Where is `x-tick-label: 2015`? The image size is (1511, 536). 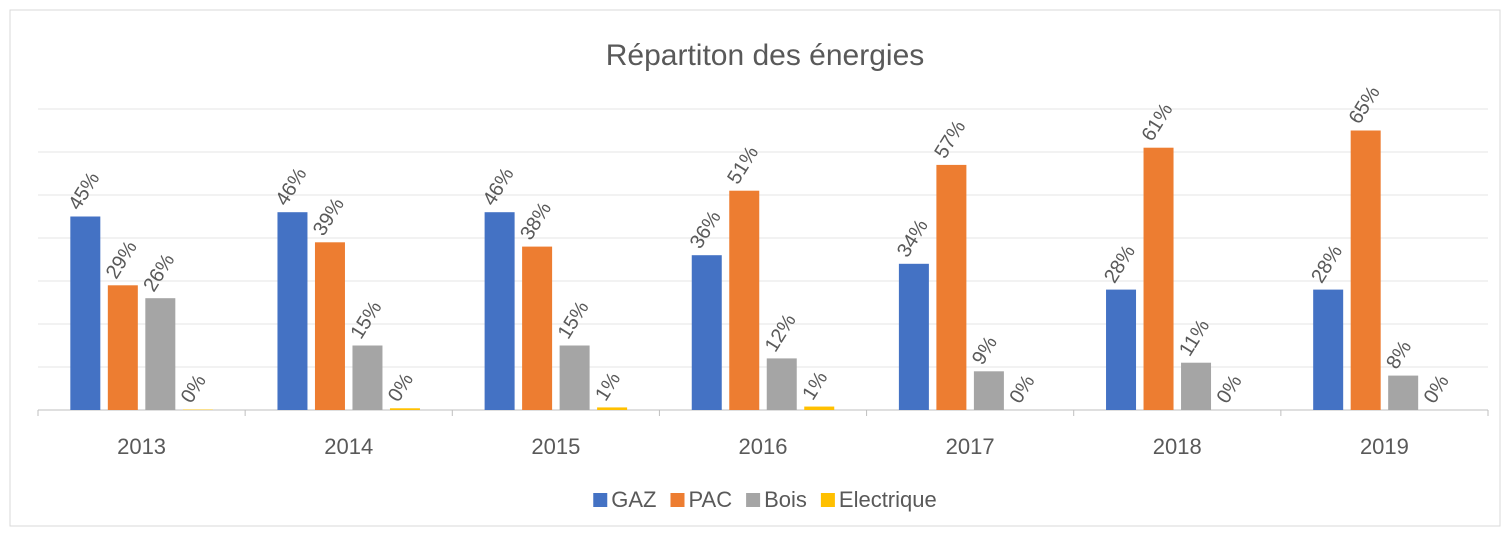 x-tick-label: 2015 is located at coordinates (555, 446).